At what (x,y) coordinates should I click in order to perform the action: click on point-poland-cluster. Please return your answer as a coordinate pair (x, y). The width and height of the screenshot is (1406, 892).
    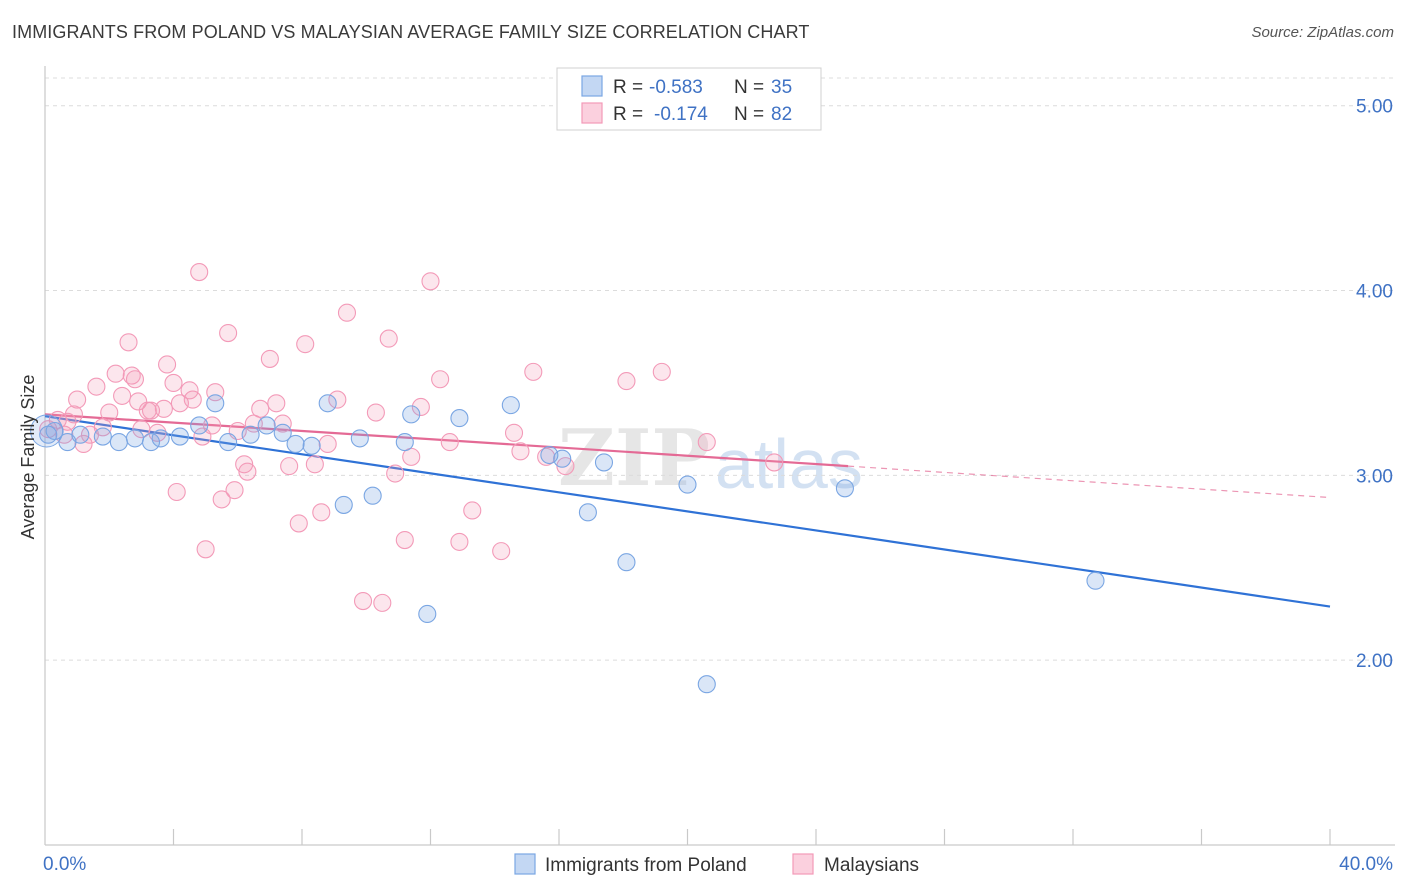
    Looking at the image, I should click on (47, 431).